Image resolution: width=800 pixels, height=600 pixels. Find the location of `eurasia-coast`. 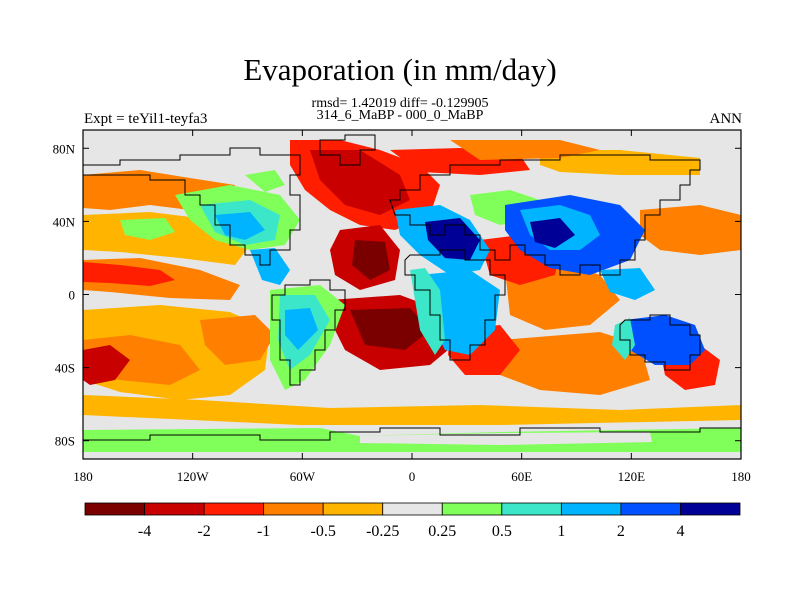

eurasia-coast is located at coordinates (545, 215).